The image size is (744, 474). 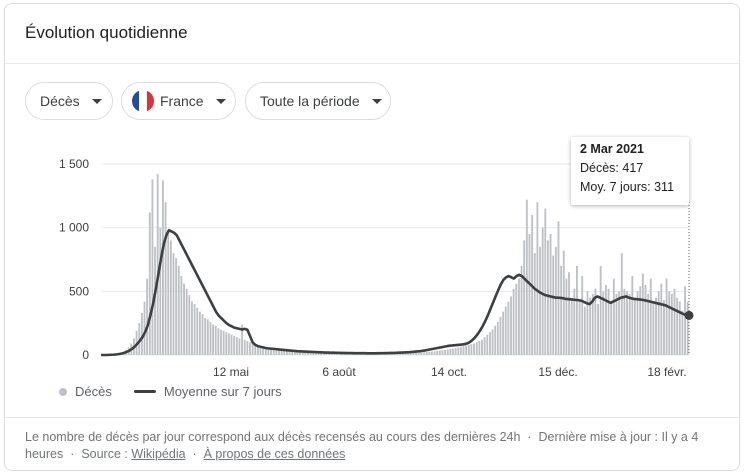 I want to click on caret-down-icon, so click(x=96, y=101).